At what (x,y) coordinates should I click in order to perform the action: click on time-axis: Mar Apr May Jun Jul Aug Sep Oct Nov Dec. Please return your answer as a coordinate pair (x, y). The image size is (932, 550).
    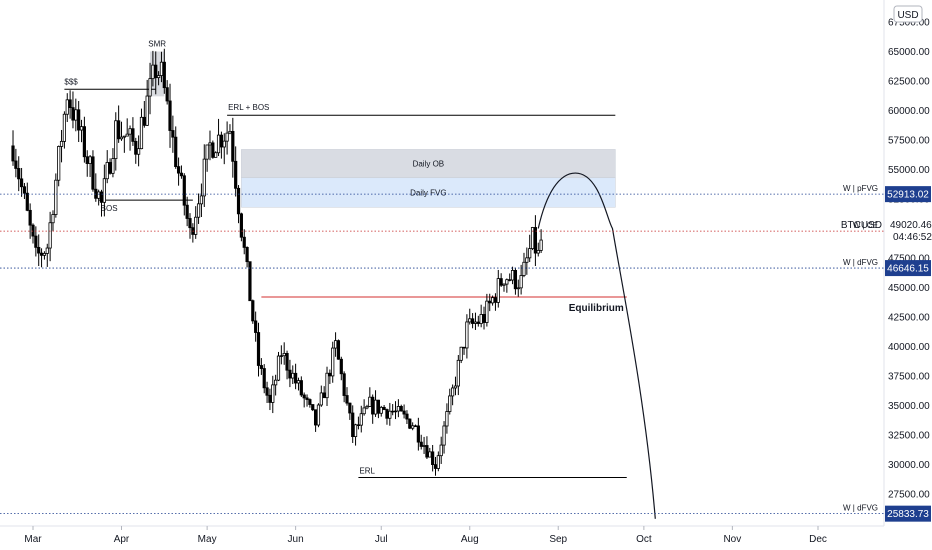
    Looking at the image, I should click on (425, 535).